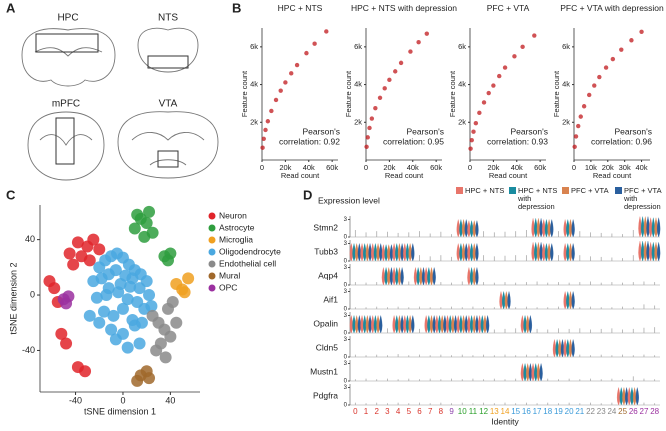  Describe the element at coordinates (517, 141) in the screenshot. I see `annotation: correlation: 0.93` at that location.